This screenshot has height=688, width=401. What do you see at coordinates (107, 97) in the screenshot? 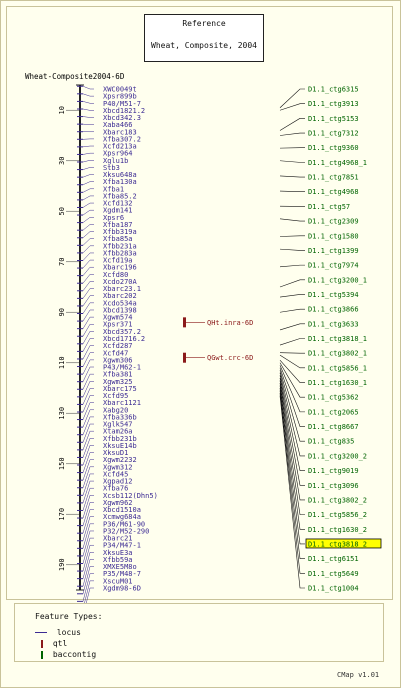
I see `locus-Xpsr899b: Xpsr899b` at bounding box center [107, 97].